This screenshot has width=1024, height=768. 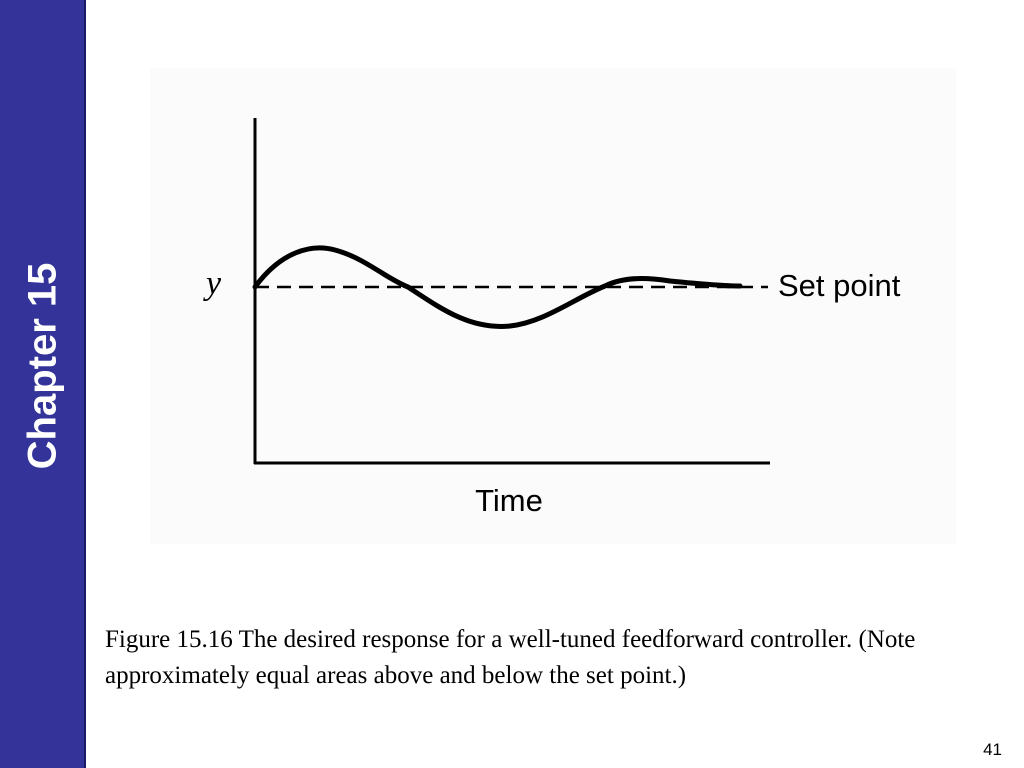 I want to click on slide-number: 41, so click(x=992, y=749).